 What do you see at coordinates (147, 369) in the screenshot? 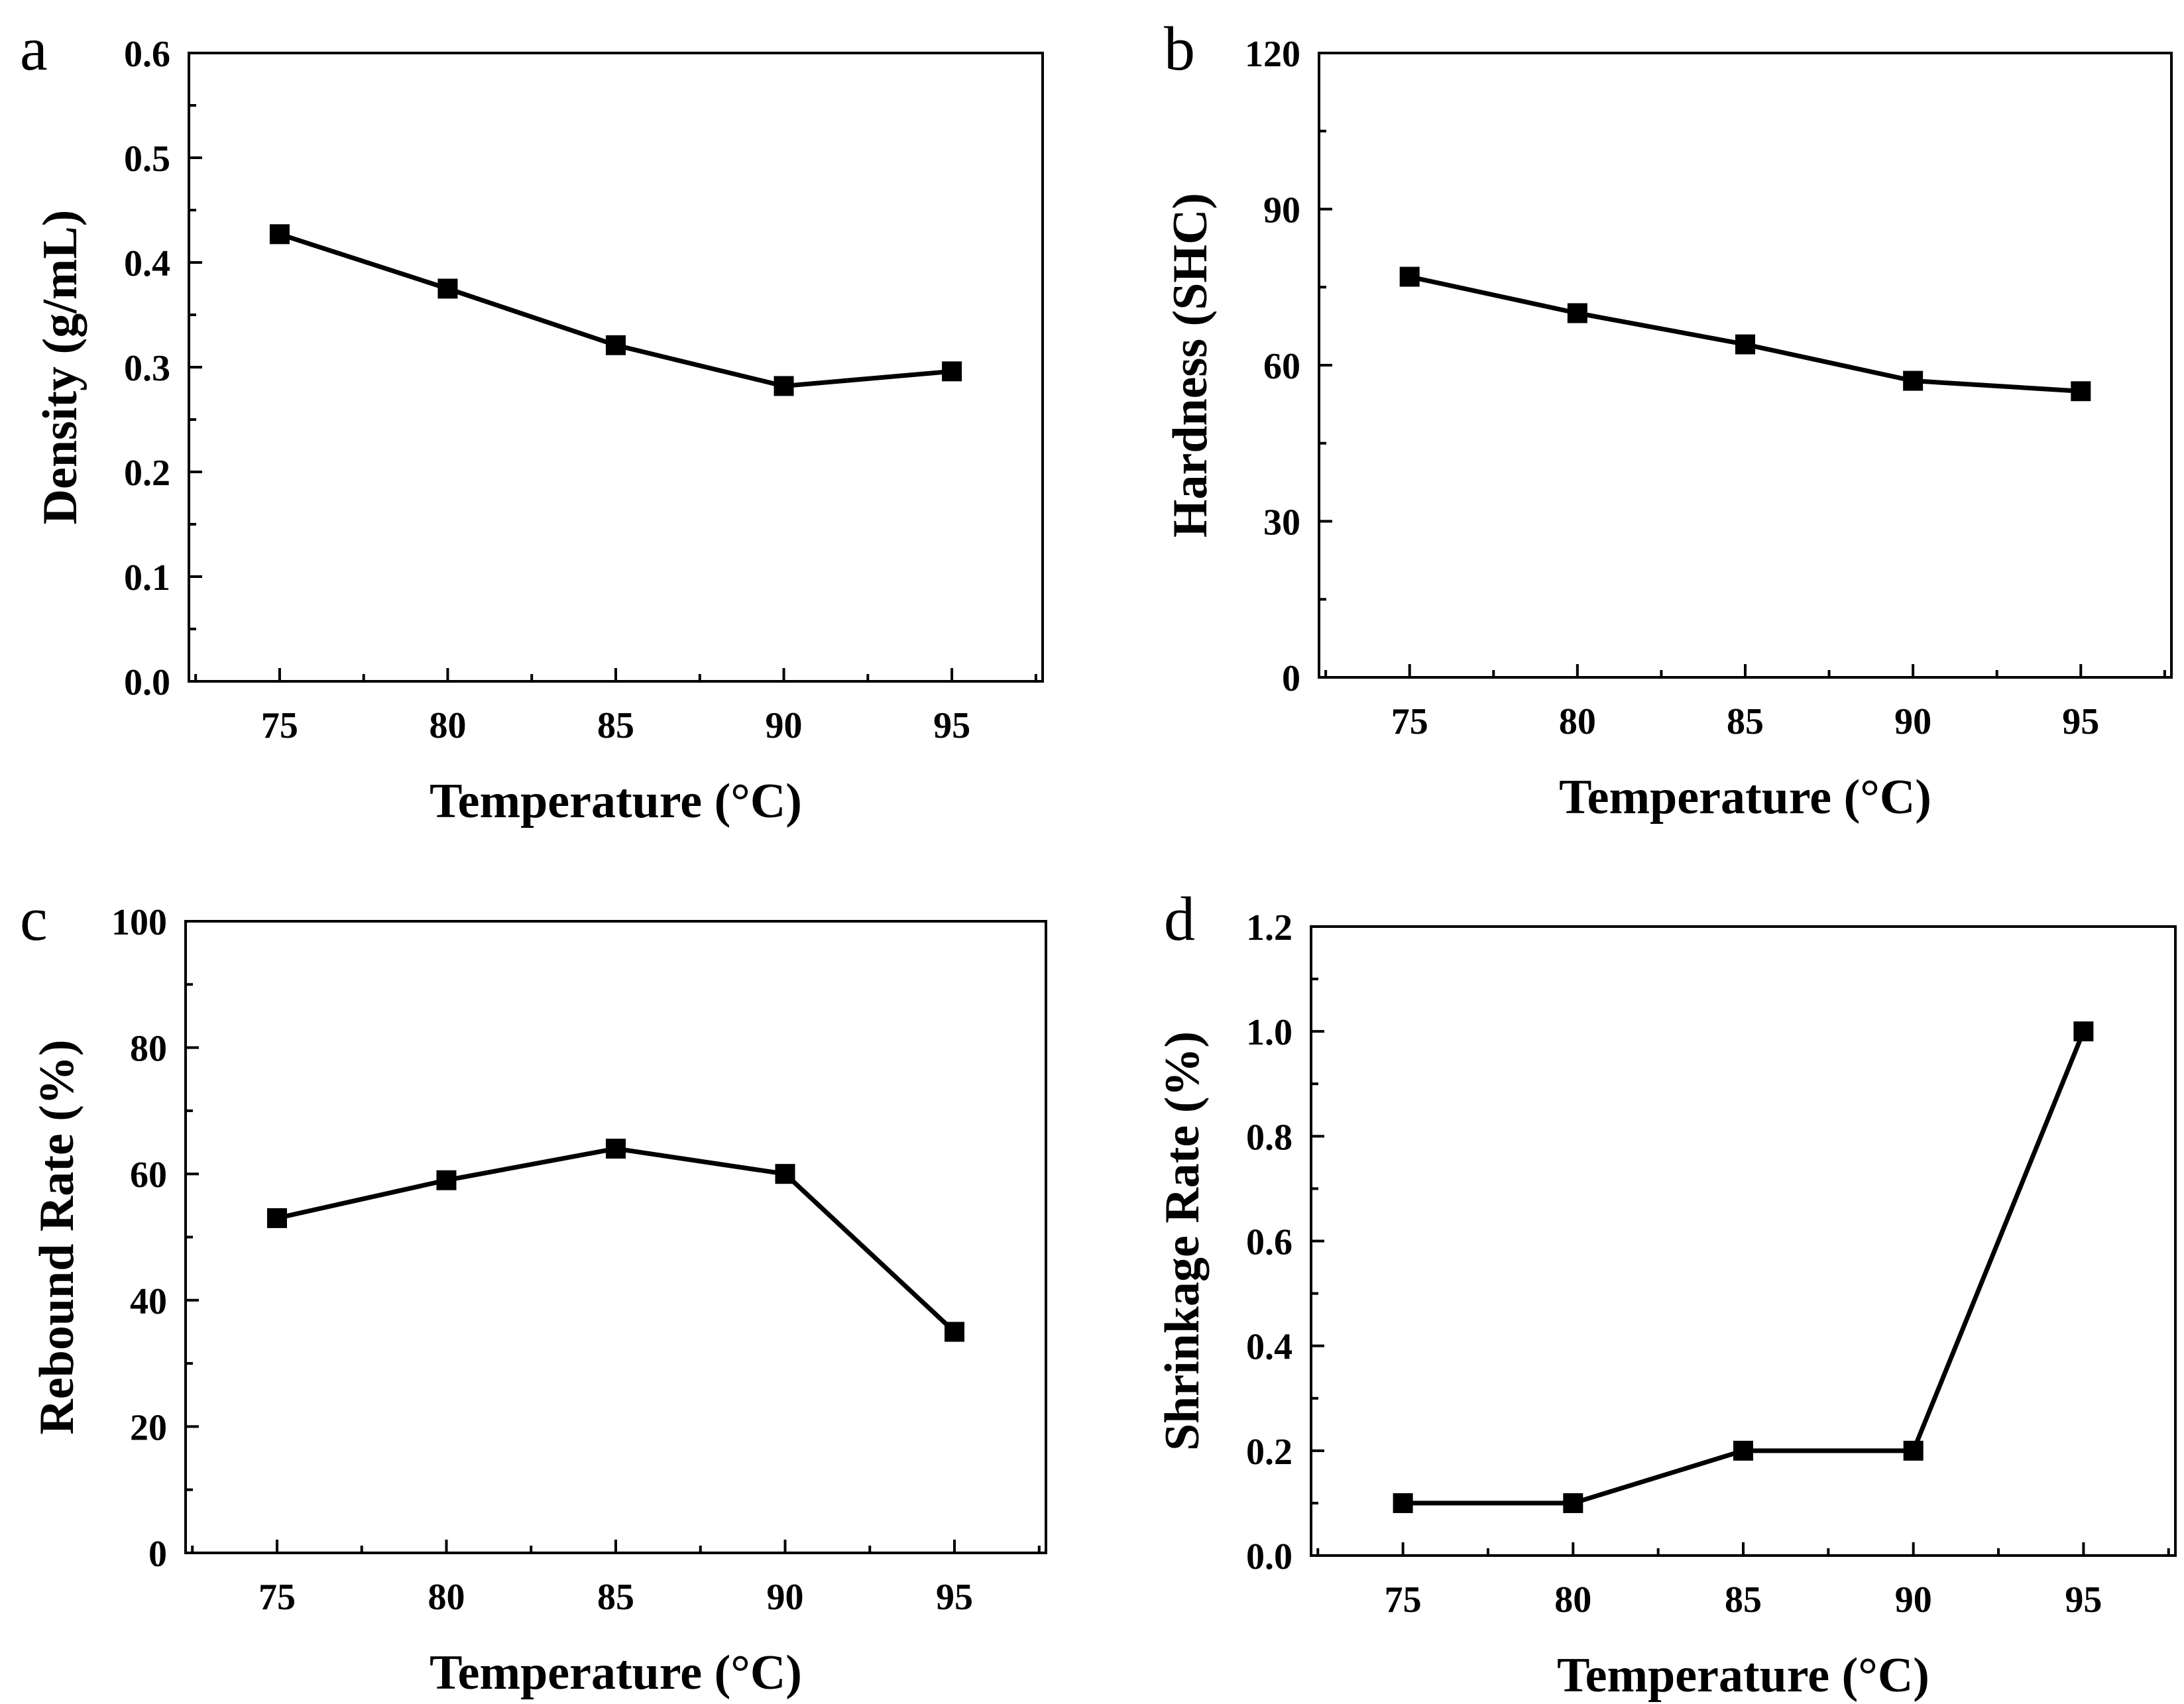
I see `y-tick-label: 0.3` at bounding box center [147, 369].